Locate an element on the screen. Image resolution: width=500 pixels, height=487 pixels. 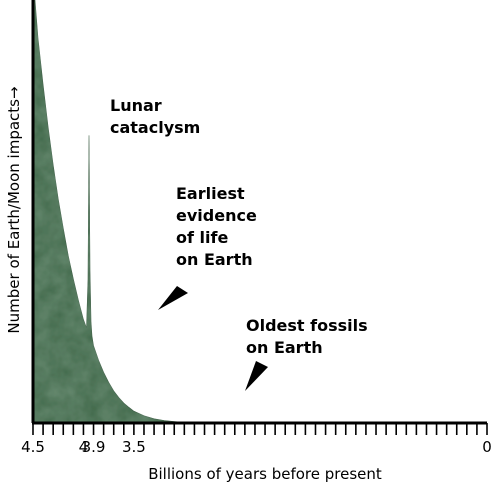
x-axis-title: Billions of years before present is located at coordinates (265, 474).